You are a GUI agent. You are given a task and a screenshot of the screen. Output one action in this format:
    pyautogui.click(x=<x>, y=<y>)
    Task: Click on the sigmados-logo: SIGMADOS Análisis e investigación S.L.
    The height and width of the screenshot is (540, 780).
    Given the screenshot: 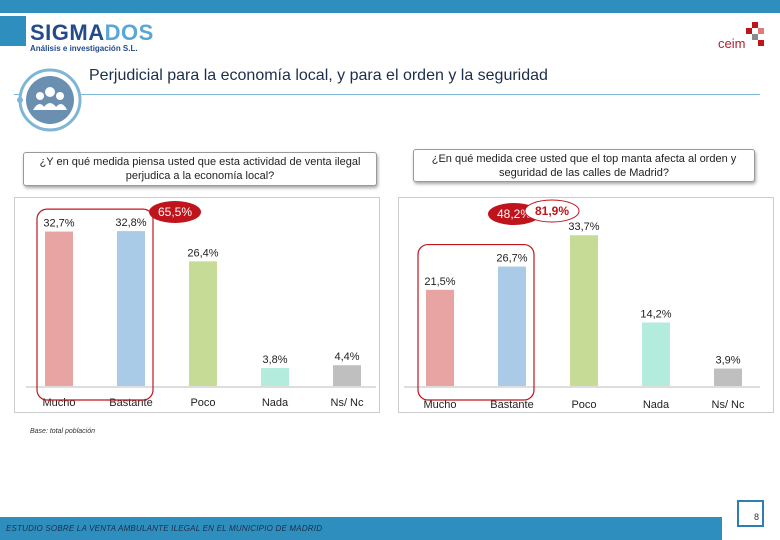 What is the action you would take?
    pyautogui.click(x=92, y=36)
    